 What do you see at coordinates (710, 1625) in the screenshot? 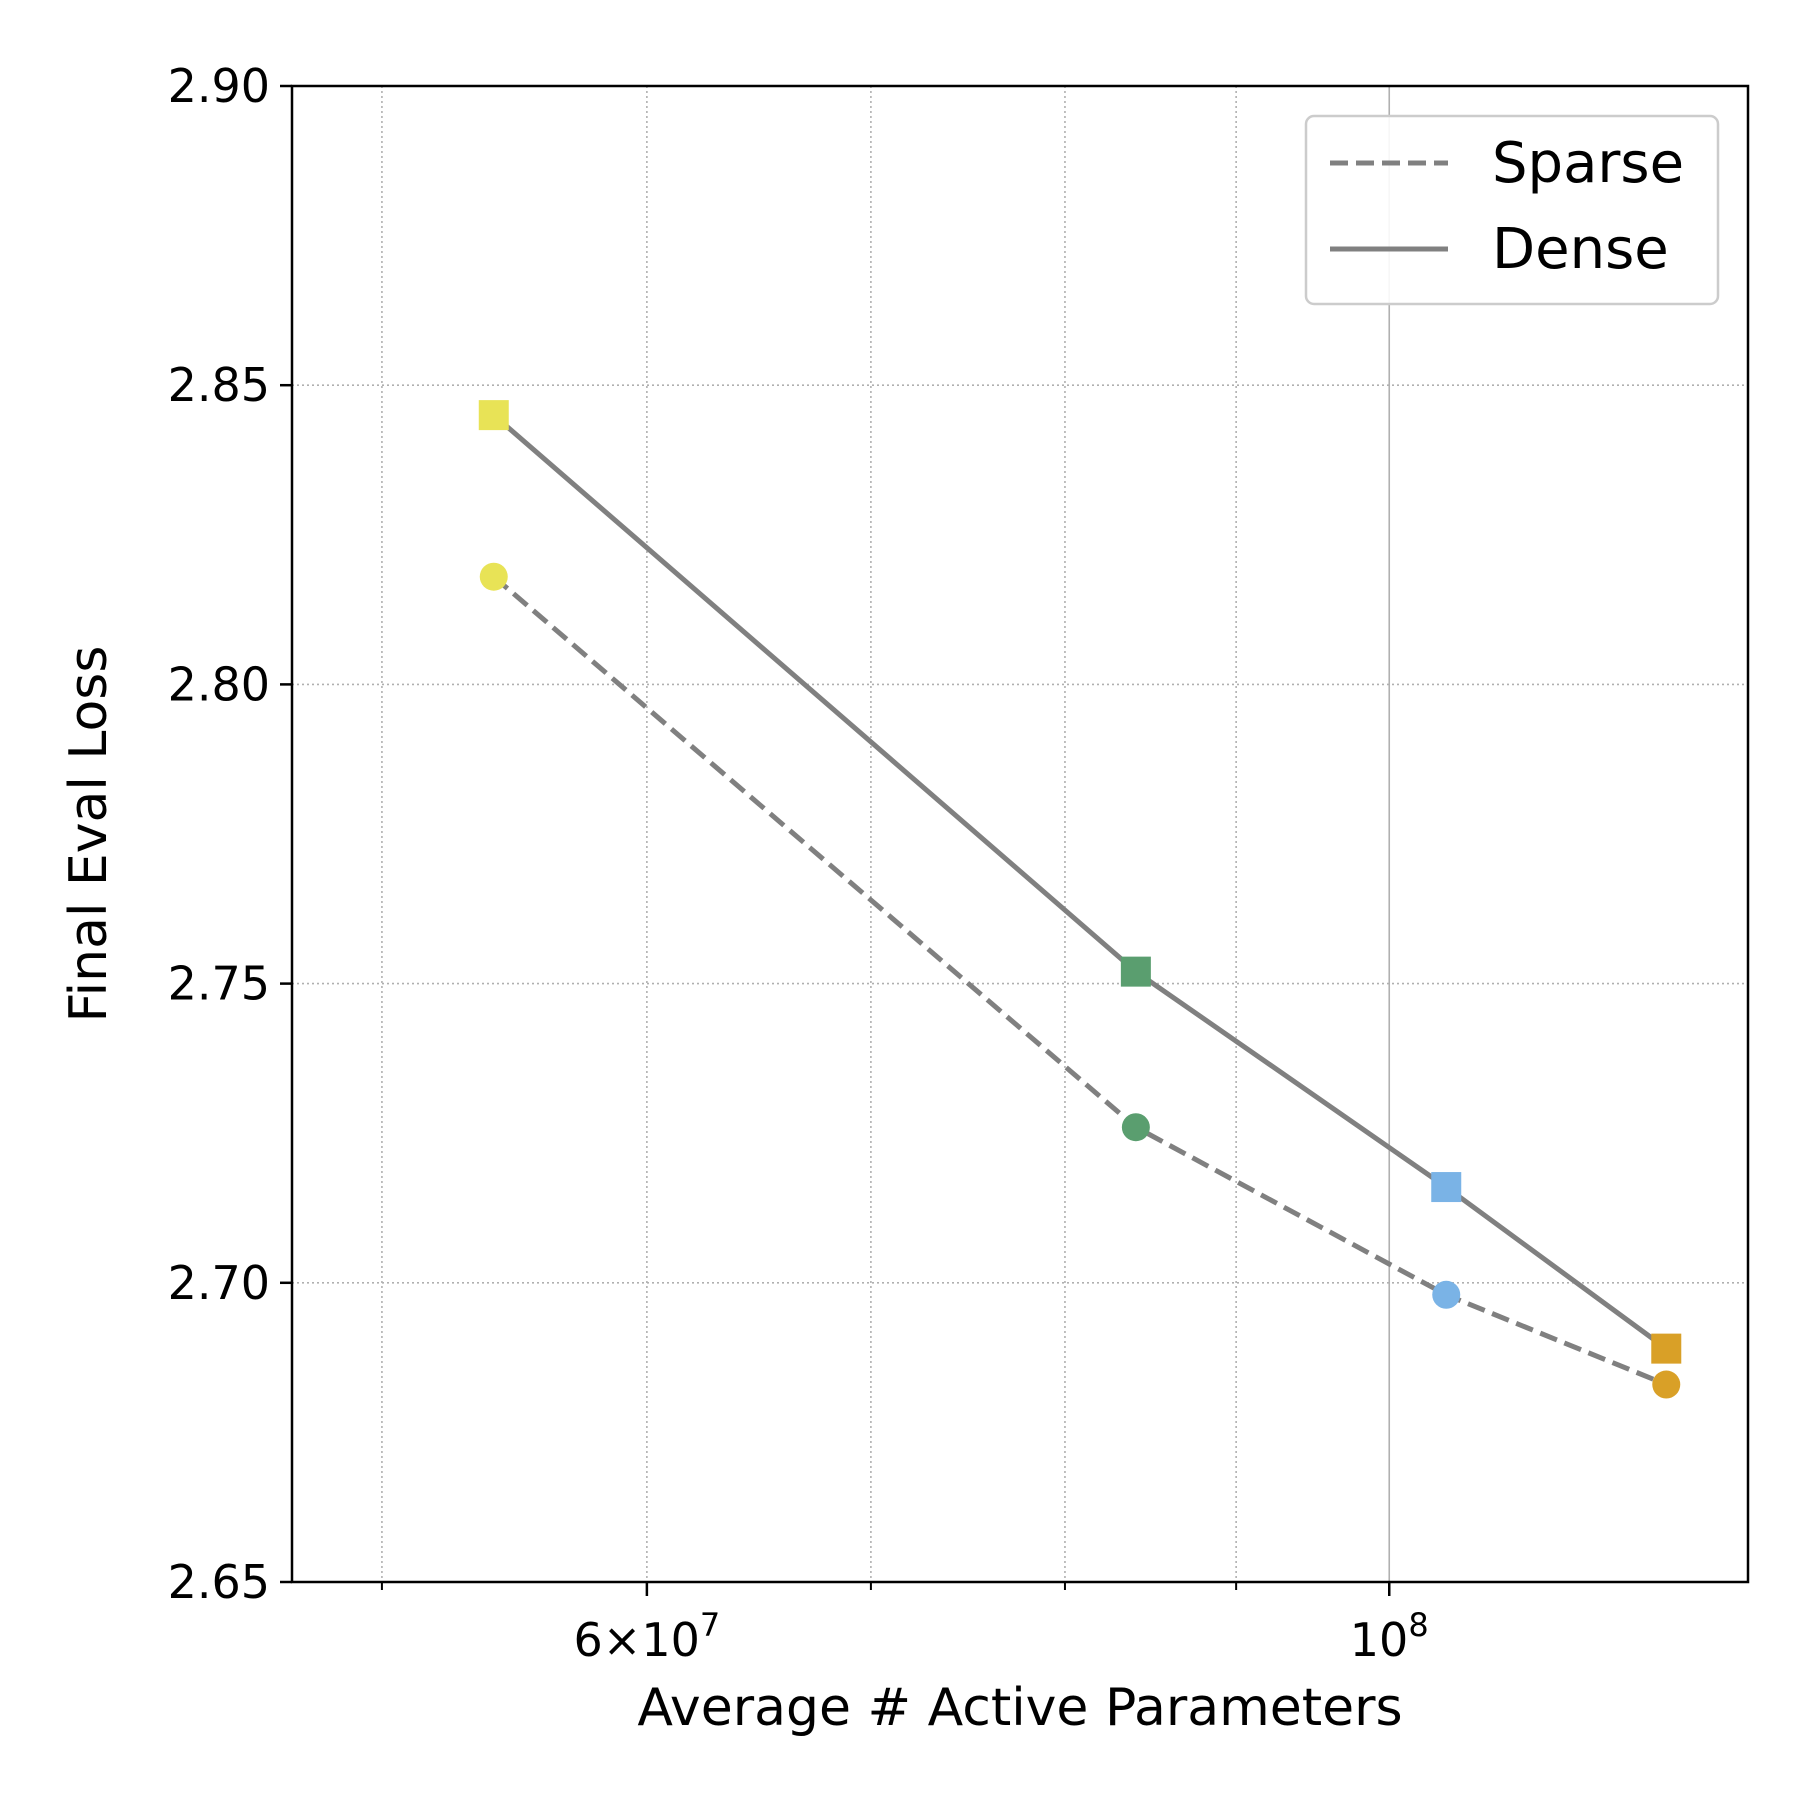
I see `x-tick-label-exponent: 7` at bounding box center [710, 1625].